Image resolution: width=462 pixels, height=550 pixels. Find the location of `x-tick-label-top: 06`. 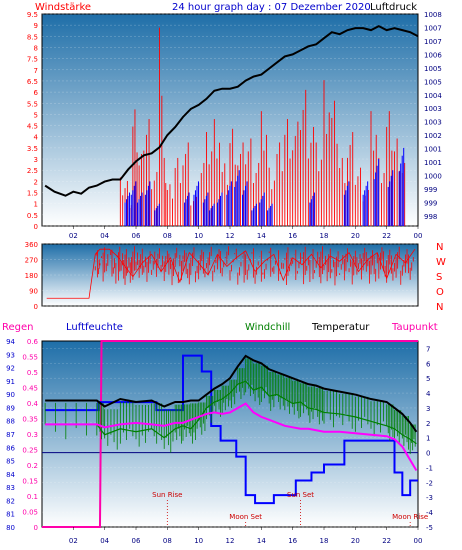

x-tick-label-top: 06 is located at coordinates (136, 236).